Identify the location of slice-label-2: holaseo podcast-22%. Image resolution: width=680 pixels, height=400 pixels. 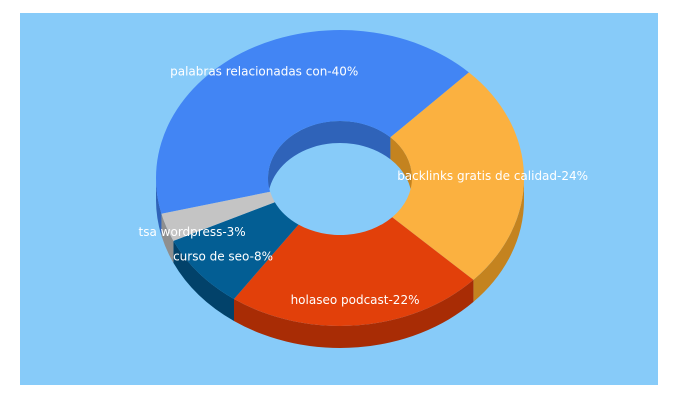
(355, 300).